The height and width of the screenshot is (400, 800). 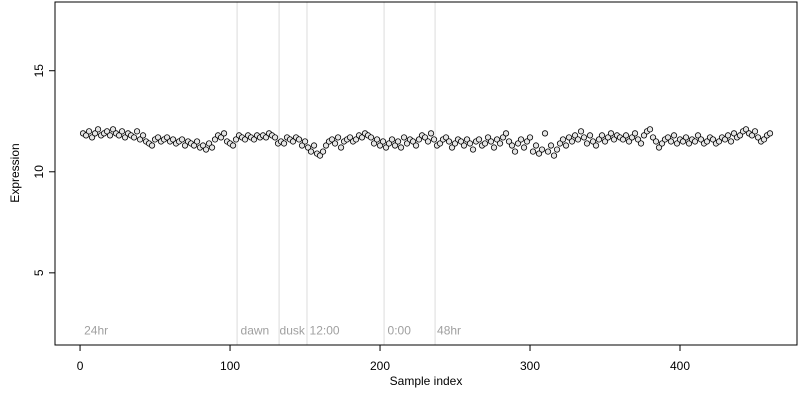 What do you see at coordinates (39, 172) in the screenshot?
I see `y-tick-label: 10` at bounding box center [39, 172].